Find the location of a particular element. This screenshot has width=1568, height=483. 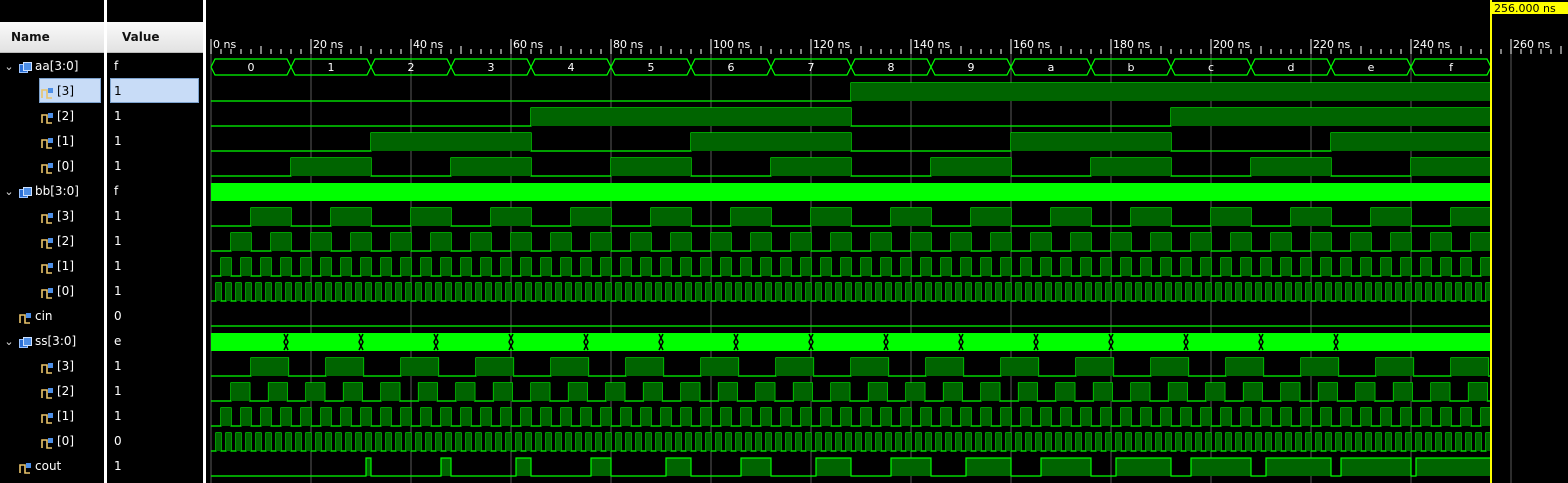

tick-label: 260 ns is located at coordinates (1531, 44).